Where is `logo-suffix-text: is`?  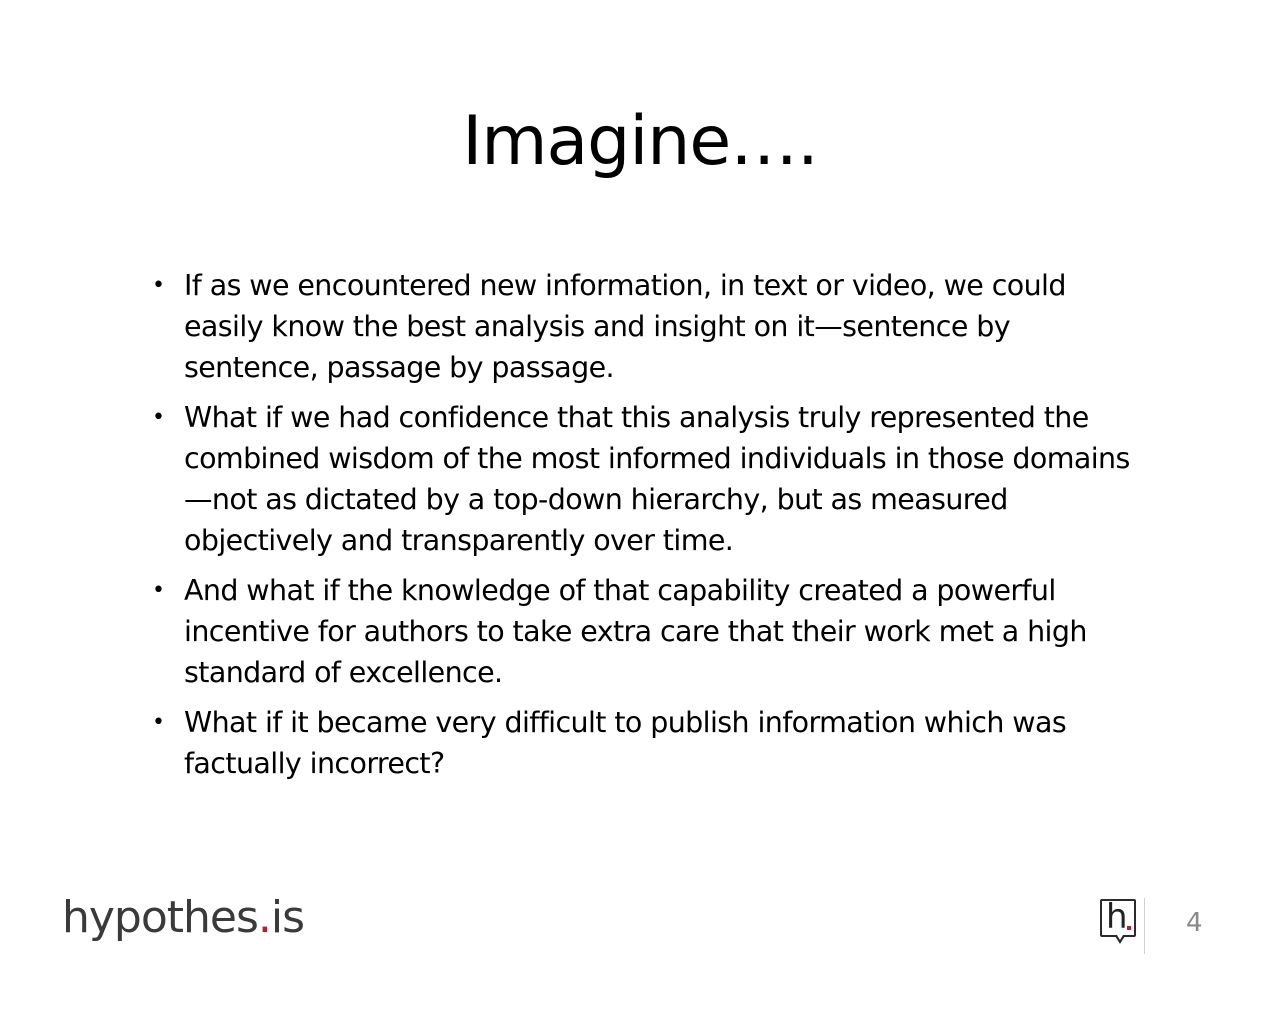 logo-suffix-text: is is located at coordinates (287, 917).